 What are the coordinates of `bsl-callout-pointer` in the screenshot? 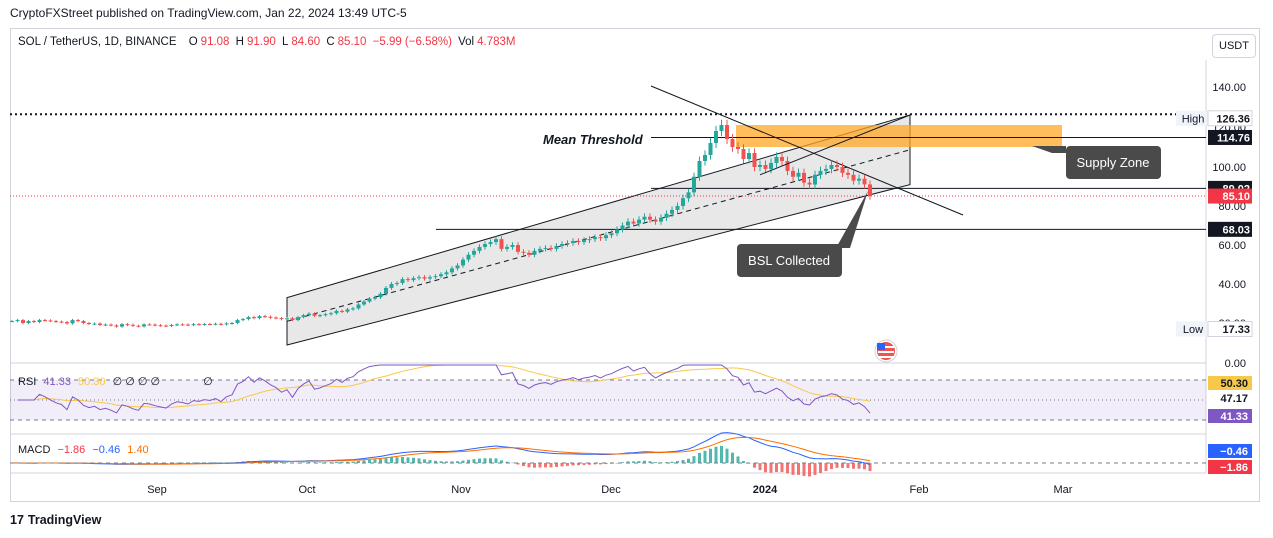 It's located at (852, 219).